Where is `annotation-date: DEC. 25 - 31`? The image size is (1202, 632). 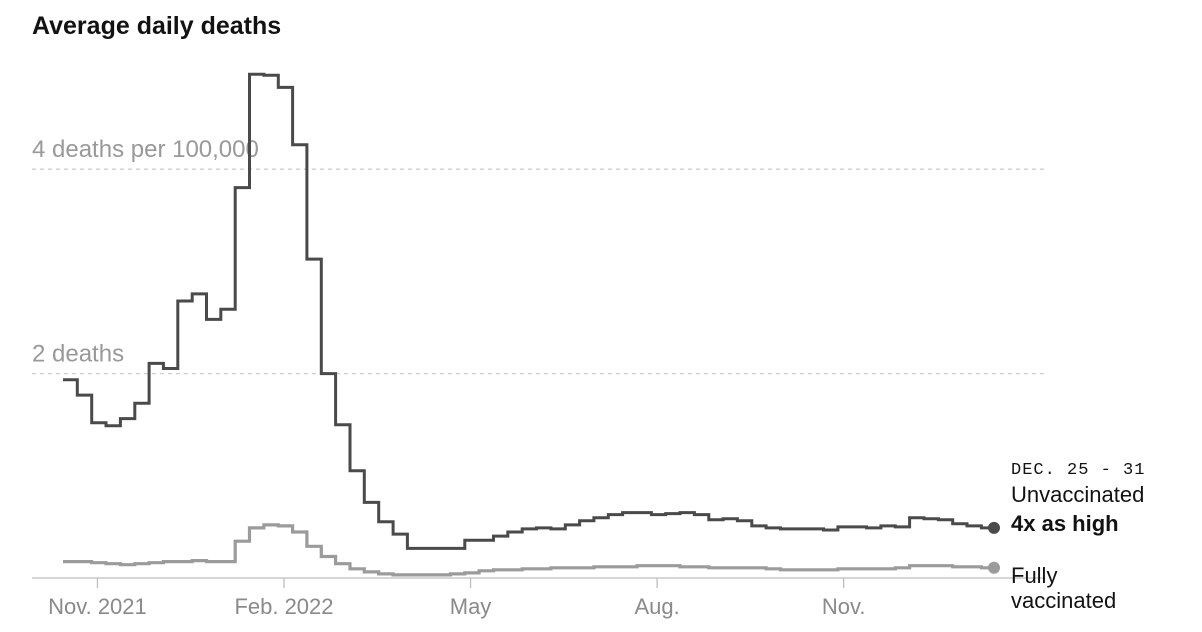 annotation-date: DEC. 25 - 31 is located at coordinates (1078, 470).